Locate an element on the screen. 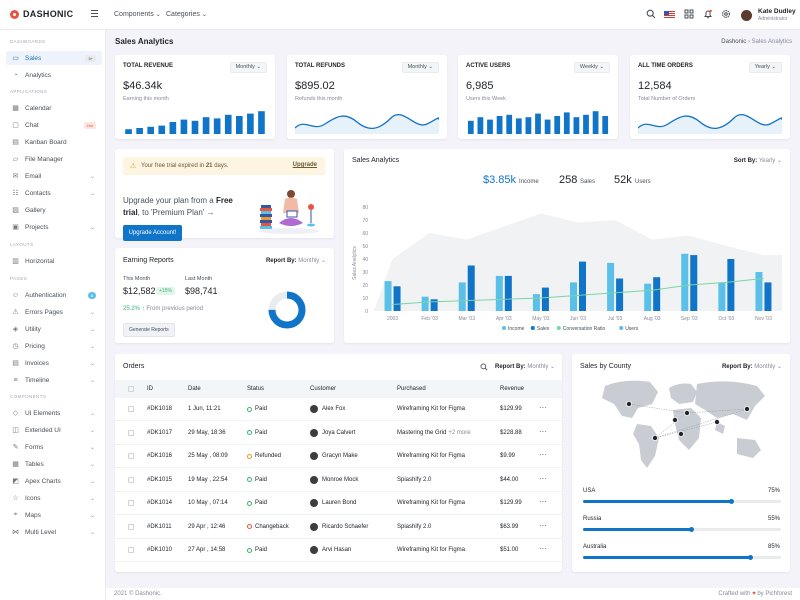 The height and width of the screenshot is (600, 800). apps-grid-icon is located at coordinates (689, 14).